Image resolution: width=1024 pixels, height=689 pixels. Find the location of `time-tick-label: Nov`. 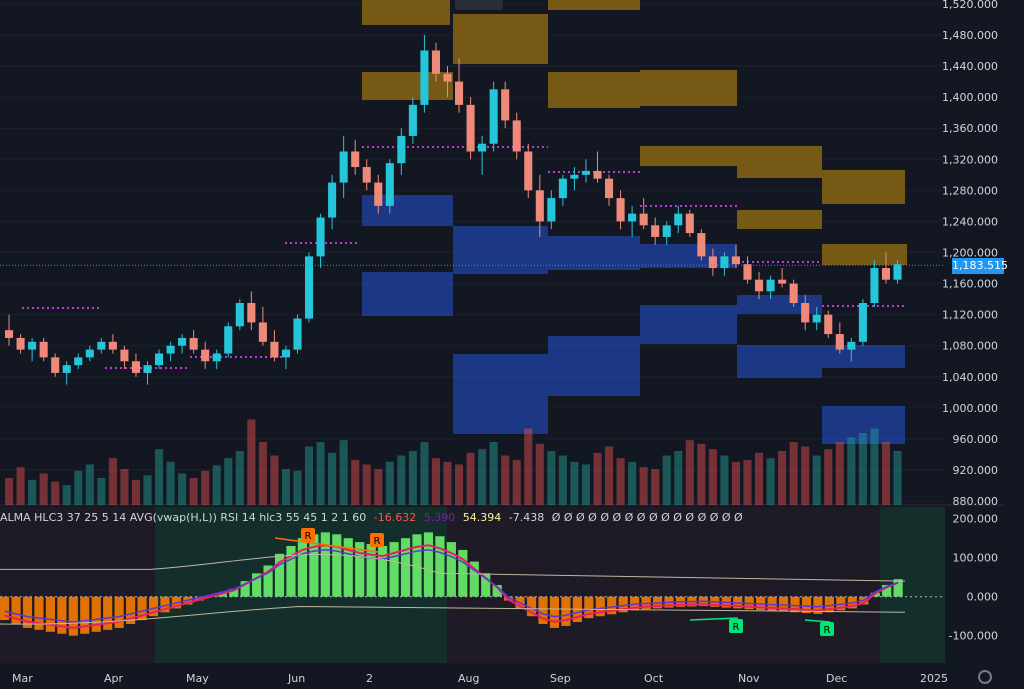

time-tick-label: Nov is located at coordinates (749, 678).